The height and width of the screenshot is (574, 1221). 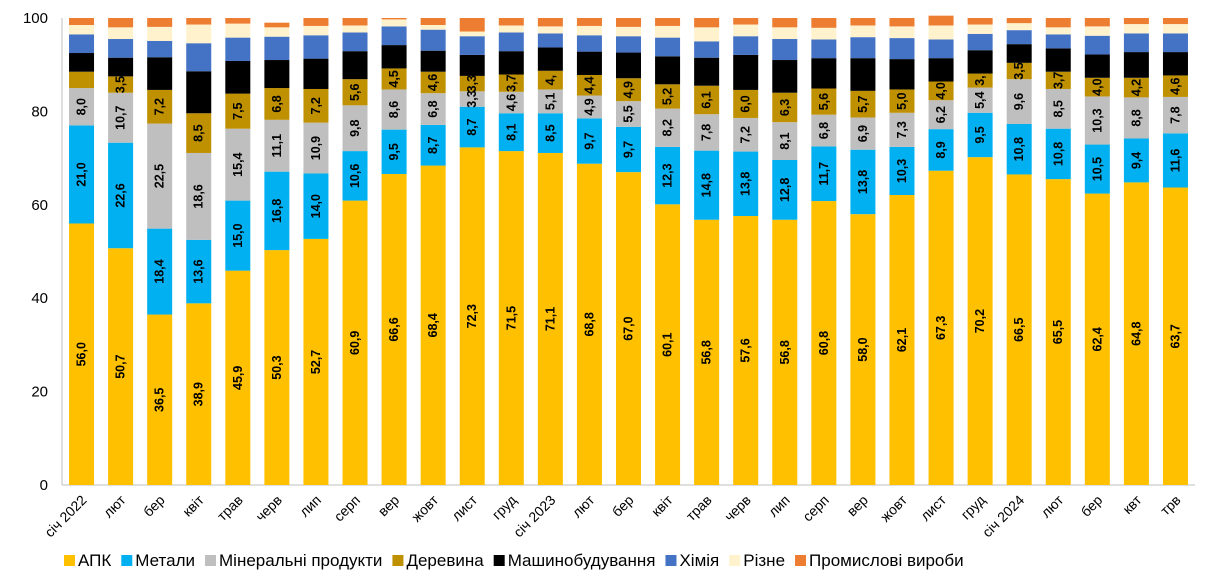 What do you see at coordinates (1136, 87) in the screenshot?
I see `data-label: 4,2` at bounding box center [1136, 87].